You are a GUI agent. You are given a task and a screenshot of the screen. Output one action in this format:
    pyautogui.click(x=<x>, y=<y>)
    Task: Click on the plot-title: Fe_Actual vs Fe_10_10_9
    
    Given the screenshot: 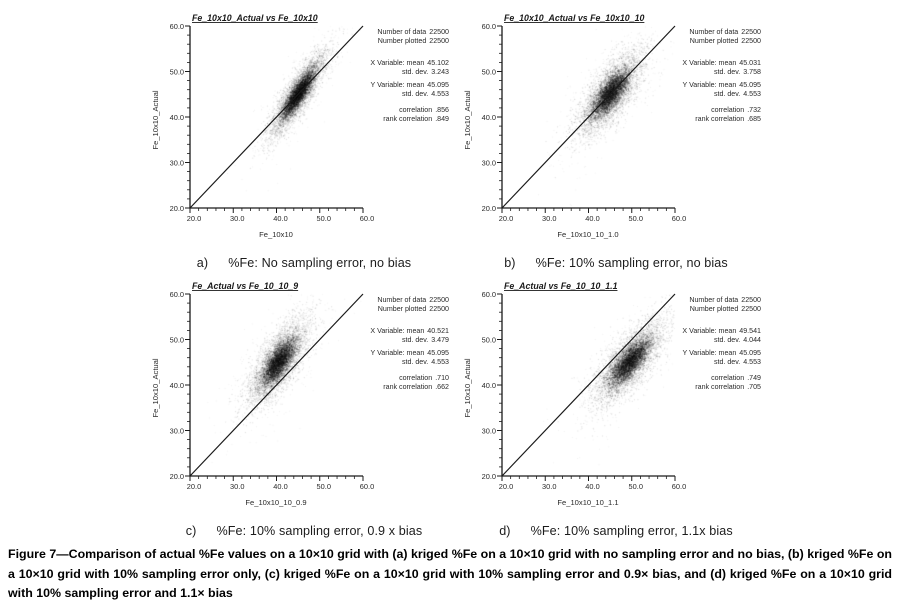 What is the action you would take?
    pyautogui.click(x=245, y=286)
    